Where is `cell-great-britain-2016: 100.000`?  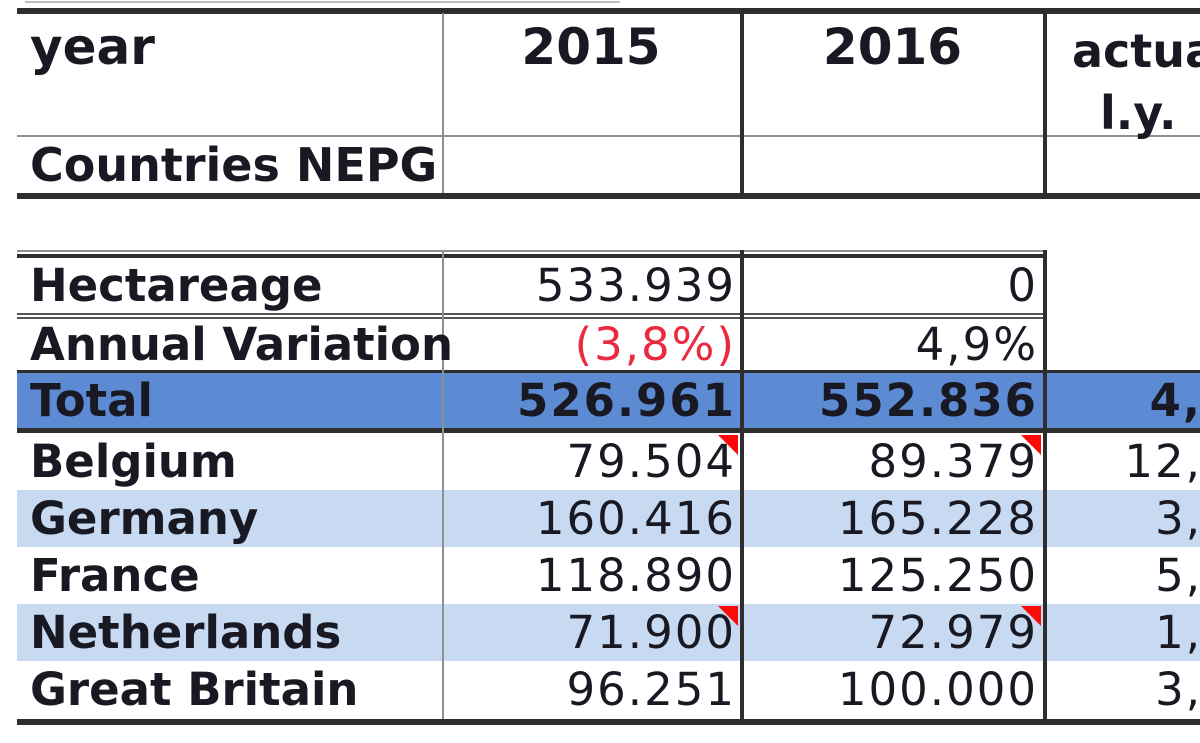 cell-great-britain-2016: 100.000 is located at coordinates (937, 689).